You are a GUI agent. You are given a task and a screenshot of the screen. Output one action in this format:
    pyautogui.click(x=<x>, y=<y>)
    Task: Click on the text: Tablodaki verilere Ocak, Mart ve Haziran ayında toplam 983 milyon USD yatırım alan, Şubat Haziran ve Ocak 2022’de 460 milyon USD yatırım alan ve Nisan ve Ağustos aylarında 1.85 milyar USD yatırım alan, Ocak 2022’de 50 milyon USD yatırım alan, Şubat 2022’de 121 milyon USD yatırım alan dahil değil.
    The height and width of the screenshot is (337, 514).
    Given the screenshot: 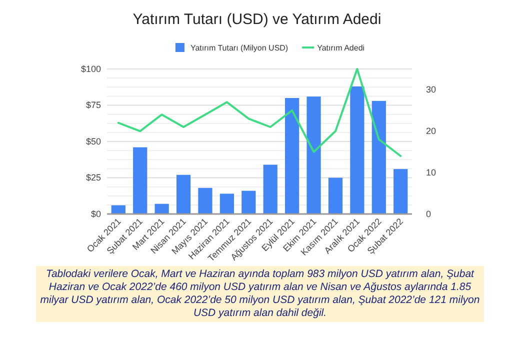 What is the action you would take?
    pyautogui.click(x=260, y=294)
    